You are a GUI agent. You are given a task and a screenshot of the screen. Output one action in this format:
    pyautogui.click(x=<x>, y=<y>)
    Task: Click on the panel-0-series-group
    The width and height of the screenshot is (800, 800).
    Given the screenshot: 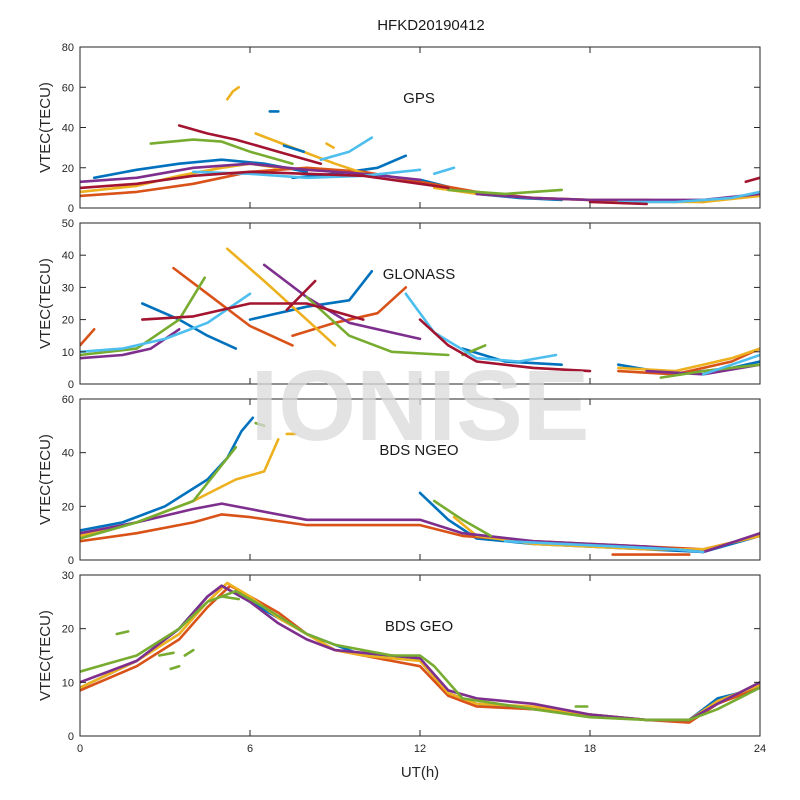 What is the action you would take?
    pyautogui.click(x=420, y=146)
    